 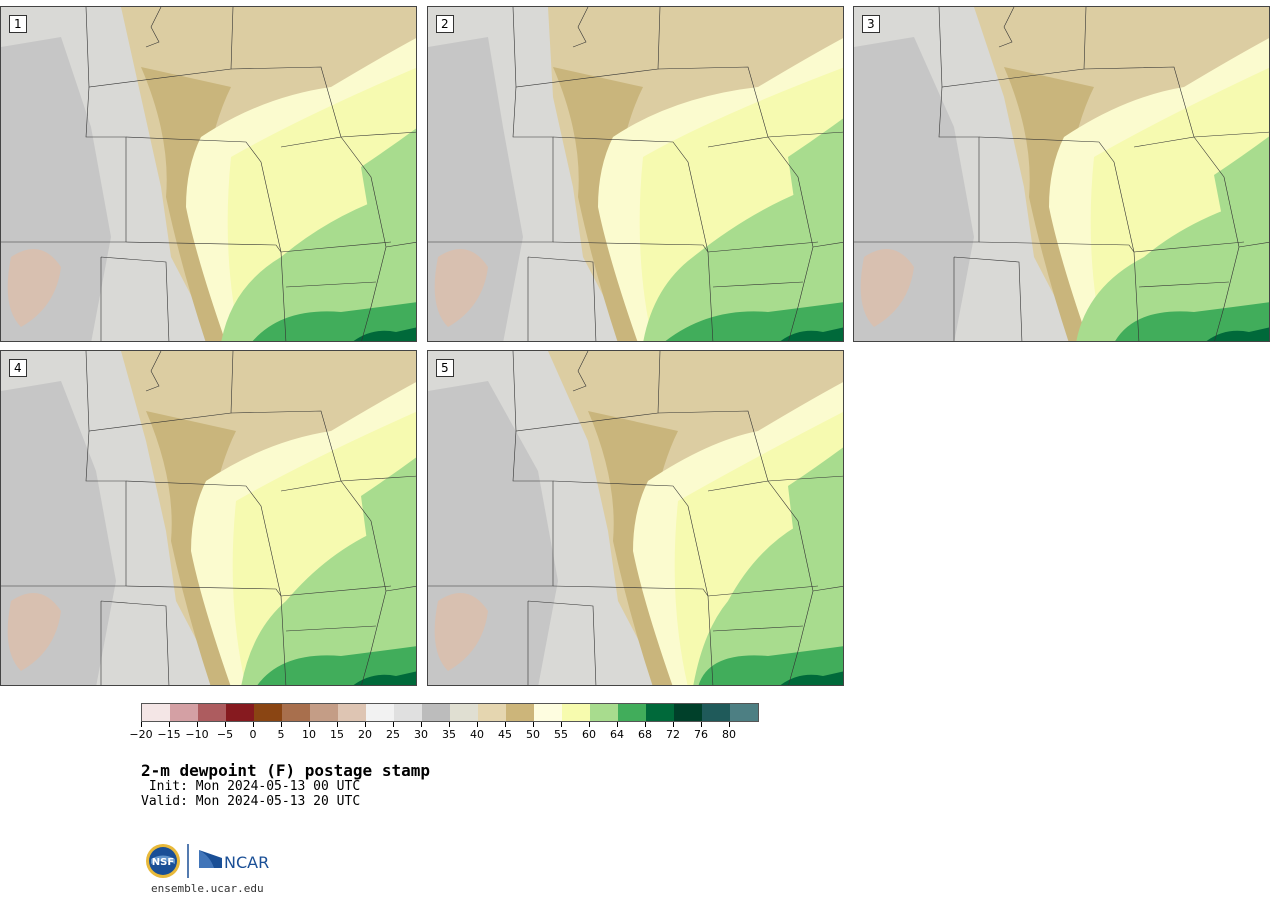 What do you see at coordinates (281, 734) in the screenshot?
I see `colorbar-tick-label: 5` at bounding box center [281, 734].